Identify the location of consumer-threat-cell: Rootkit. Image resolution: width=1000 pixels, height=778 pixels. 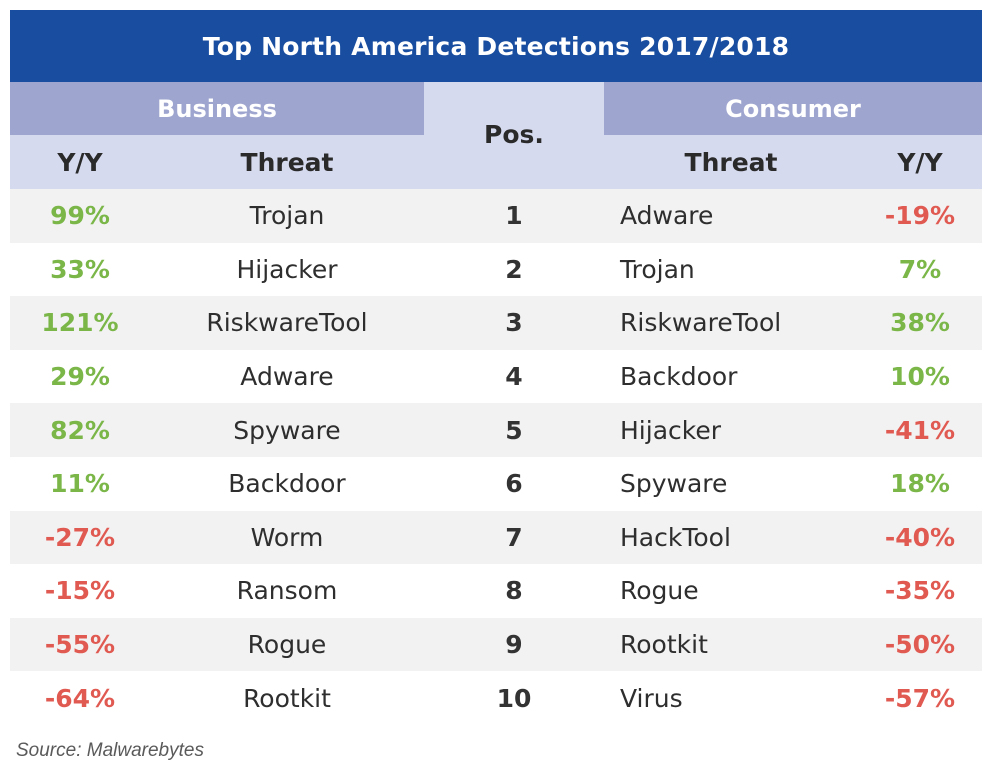
(664, 645).